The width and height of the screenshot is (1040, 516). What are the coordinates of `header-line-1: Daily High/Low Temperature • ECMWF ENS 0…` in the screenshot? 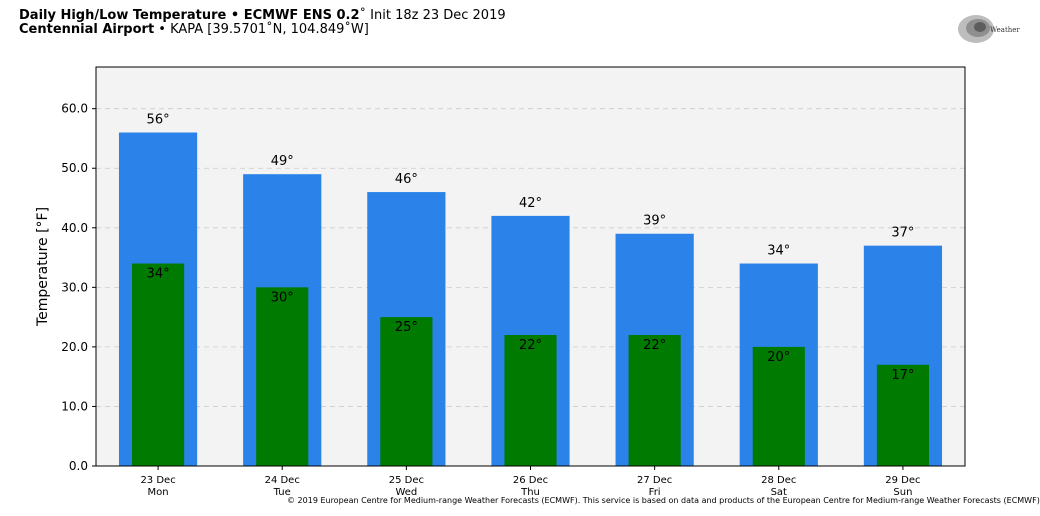 It's located at (262, 16).